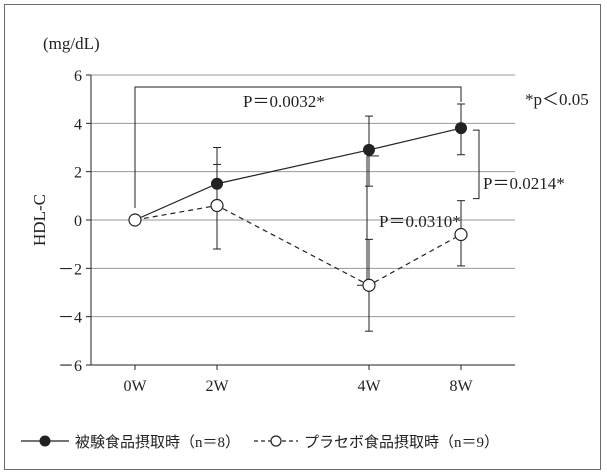 Image resolution: width=607 pixels, height=476 pixels. What do you see at coordinates (78, 76) in the screenshot?
I see `y-tick-label: 6` at bounding box center [78, 76].